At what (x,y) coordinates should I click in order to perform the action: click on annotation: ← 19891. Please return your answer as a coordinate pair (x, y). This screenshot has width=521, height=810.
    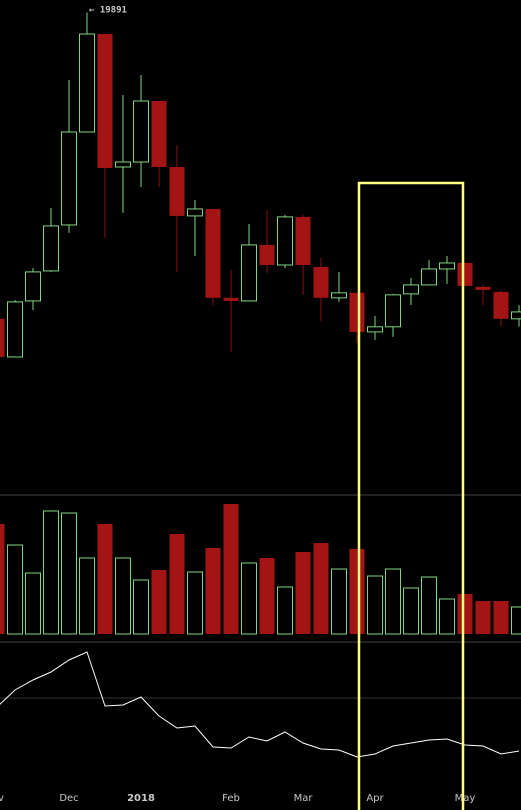
    Looking at the image, I should click on (108, 11).